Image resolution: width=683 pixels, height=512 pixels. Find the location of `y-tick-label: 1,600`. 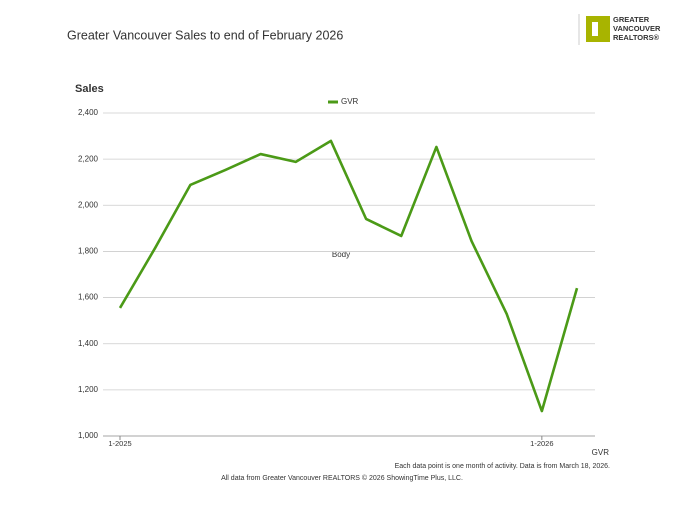

y-tick-label: 1,600 is located at coordinates (88, 297).